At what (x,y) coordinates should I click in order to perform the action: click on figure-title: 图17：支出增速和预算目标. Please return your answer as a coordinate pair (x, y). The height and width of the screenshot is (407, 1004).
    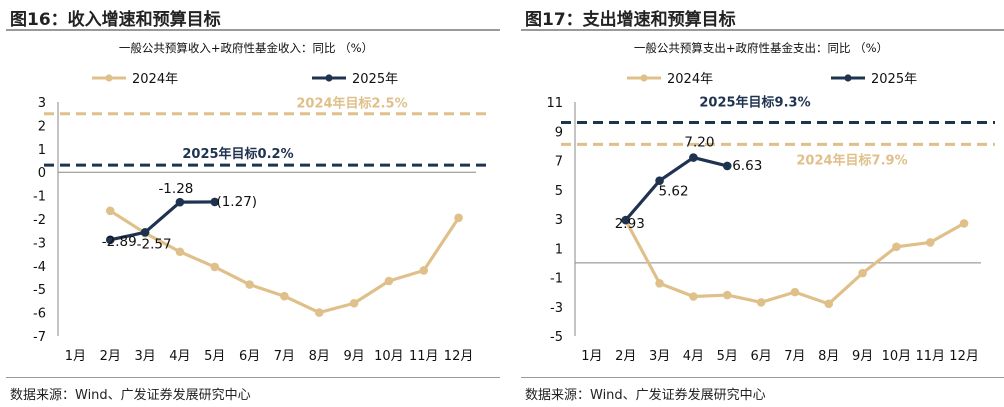
    Looking at the image, I should click on (630, 20).